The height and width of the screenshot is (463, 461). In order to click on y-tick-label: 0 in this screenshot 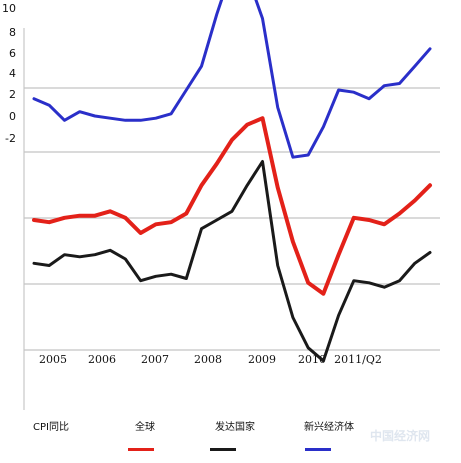, I will do `click(12, 116)`.